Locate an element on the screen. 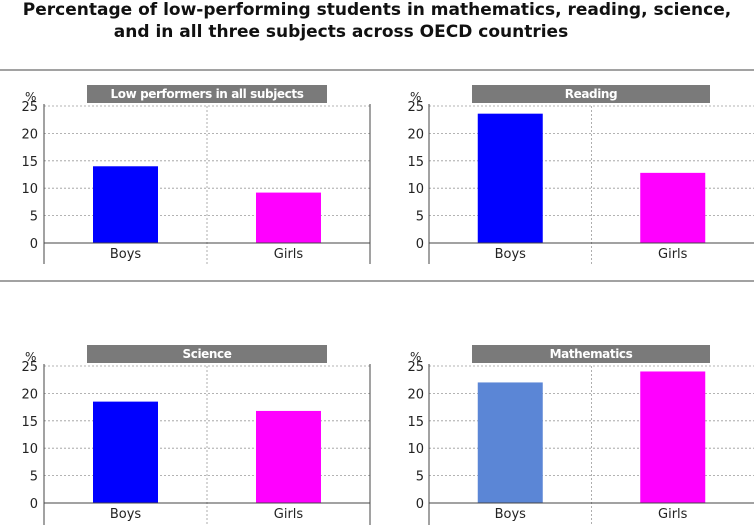  panel-title-science: Science is located at coordinates (206, 354).